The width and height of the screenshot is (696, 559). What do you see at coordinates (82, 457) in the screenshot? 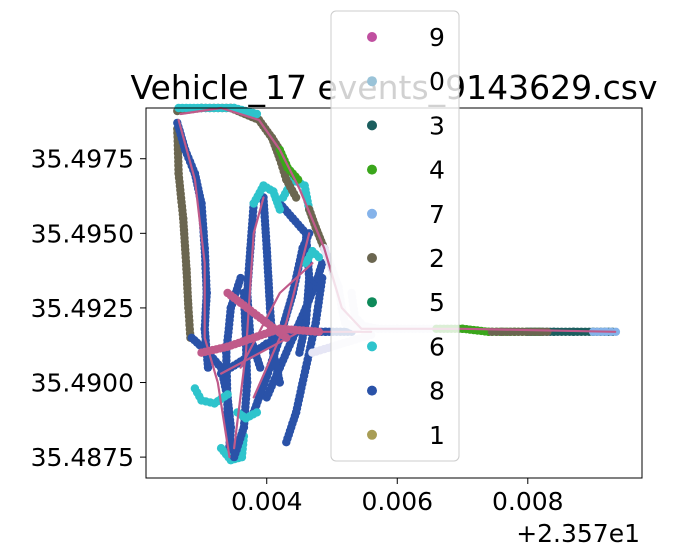
I see `y-tick-label: 35.4875` at bounding box center [82, 457].